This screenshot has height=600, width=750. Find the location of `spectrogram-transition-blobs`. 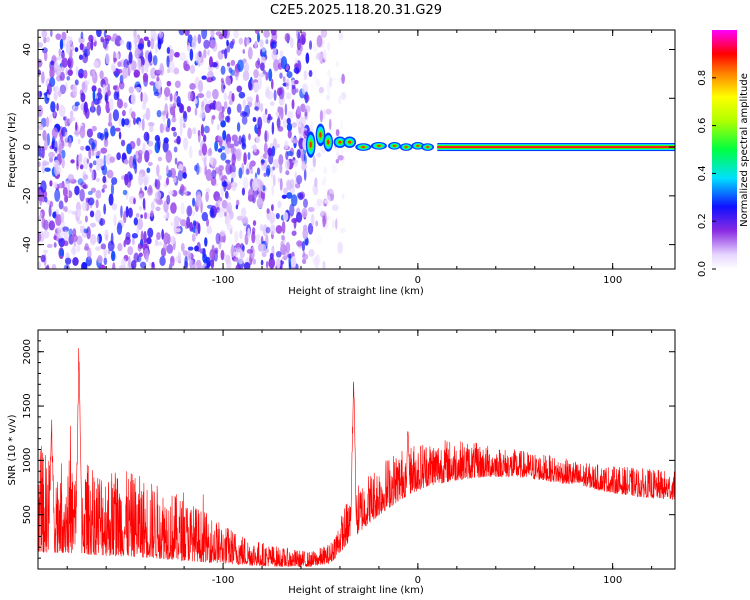

spectrogram-transition-blobs is located at coordinates (370, 140).